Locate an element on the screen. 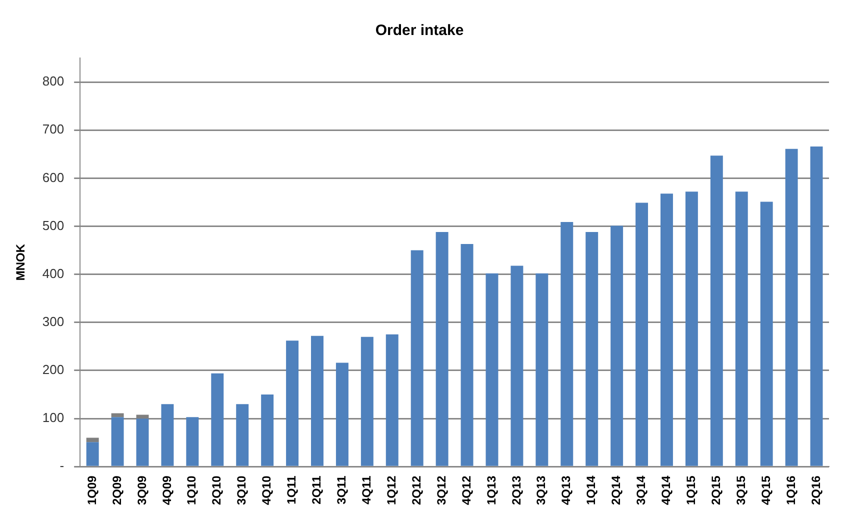 This screenshot has width=843, height=518. x-tick-label: 3Q15 is located at coordinates (741, 490).